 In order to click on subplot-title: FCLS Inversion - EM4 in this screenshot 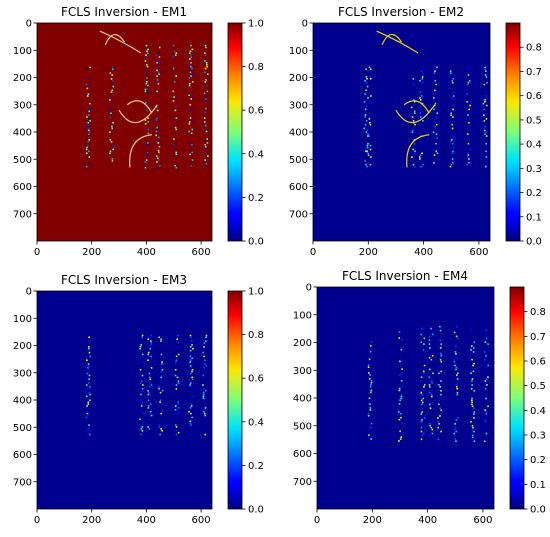, I will do `click(405, 276)`.